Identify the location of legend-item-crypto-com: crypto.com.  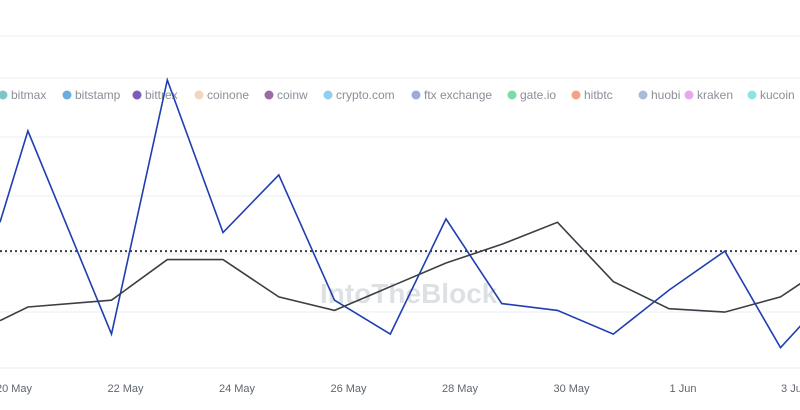
(359, 95).